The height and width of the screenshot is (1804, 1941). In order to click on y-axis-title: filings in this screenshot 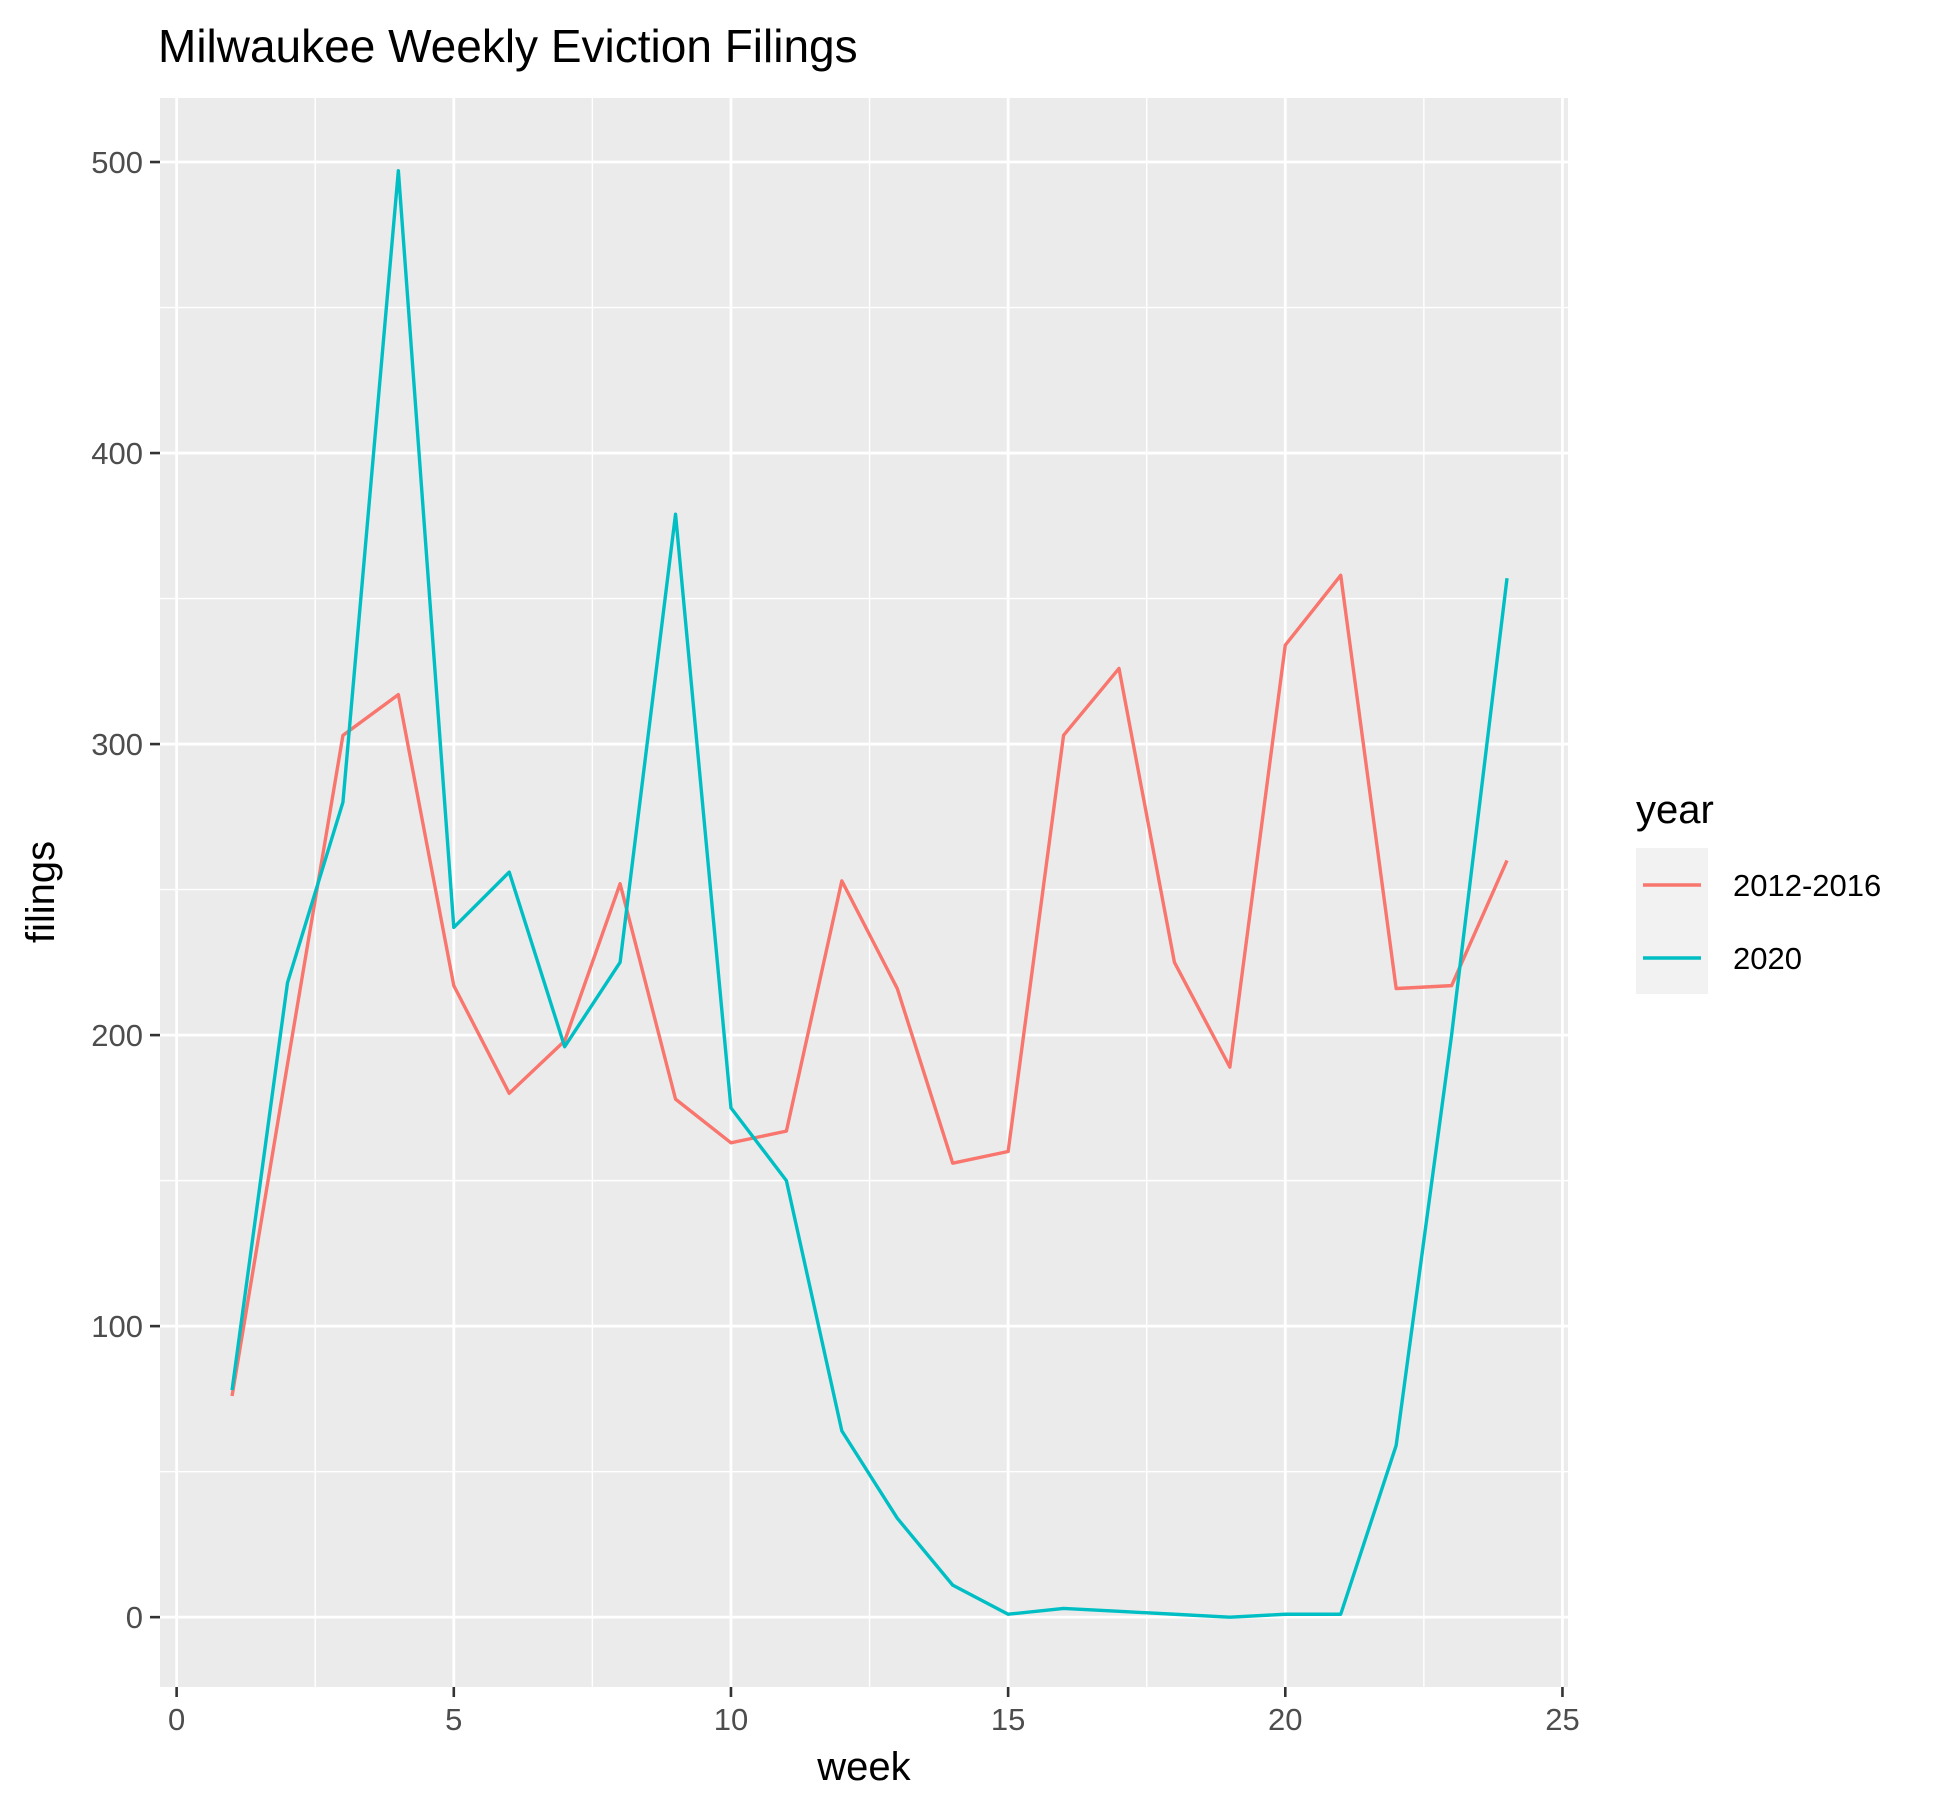, I will do `click(41, 892)`.